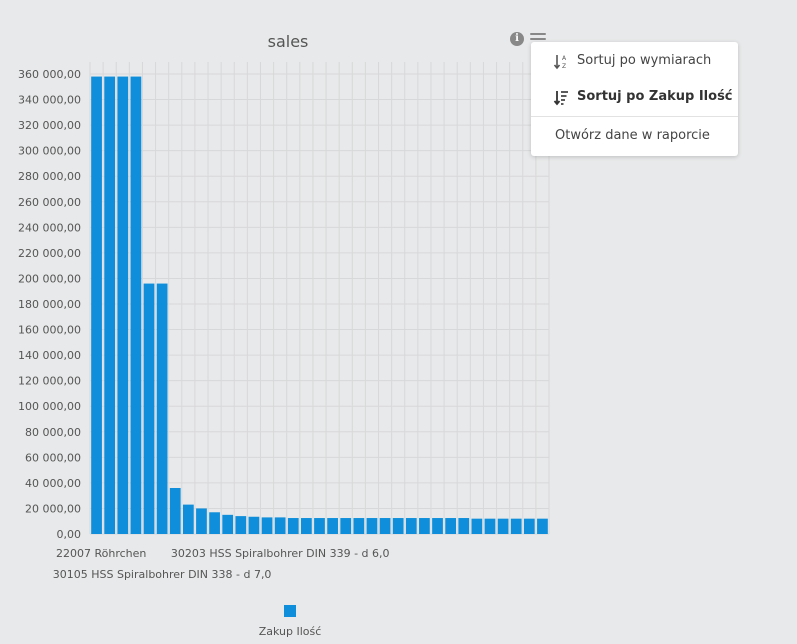 This screenshot has height=644, width=797. I want to click on y-tick-label: 120 000,00, so click(49, 381).